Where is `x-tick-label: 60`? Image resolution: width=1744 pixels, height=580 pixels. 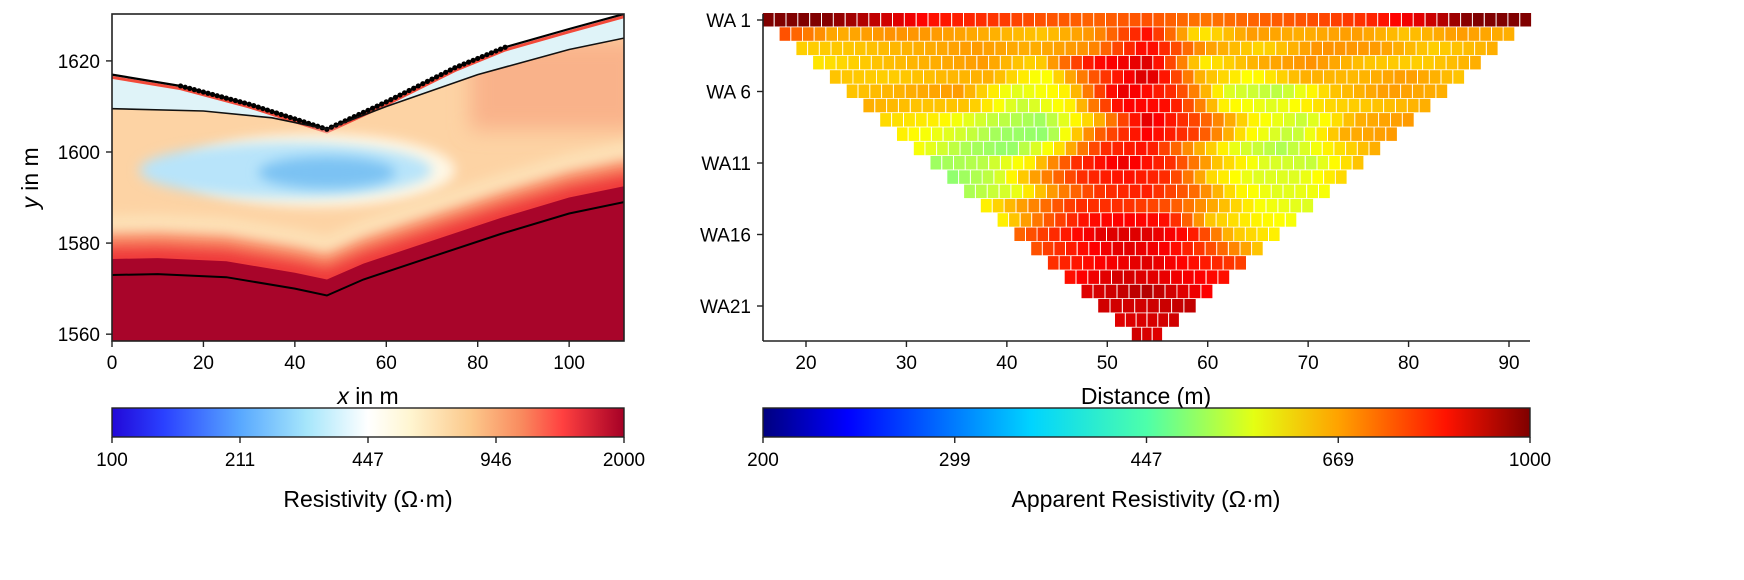 x-tick-label: 60 is located at coordinates (1207, 363).